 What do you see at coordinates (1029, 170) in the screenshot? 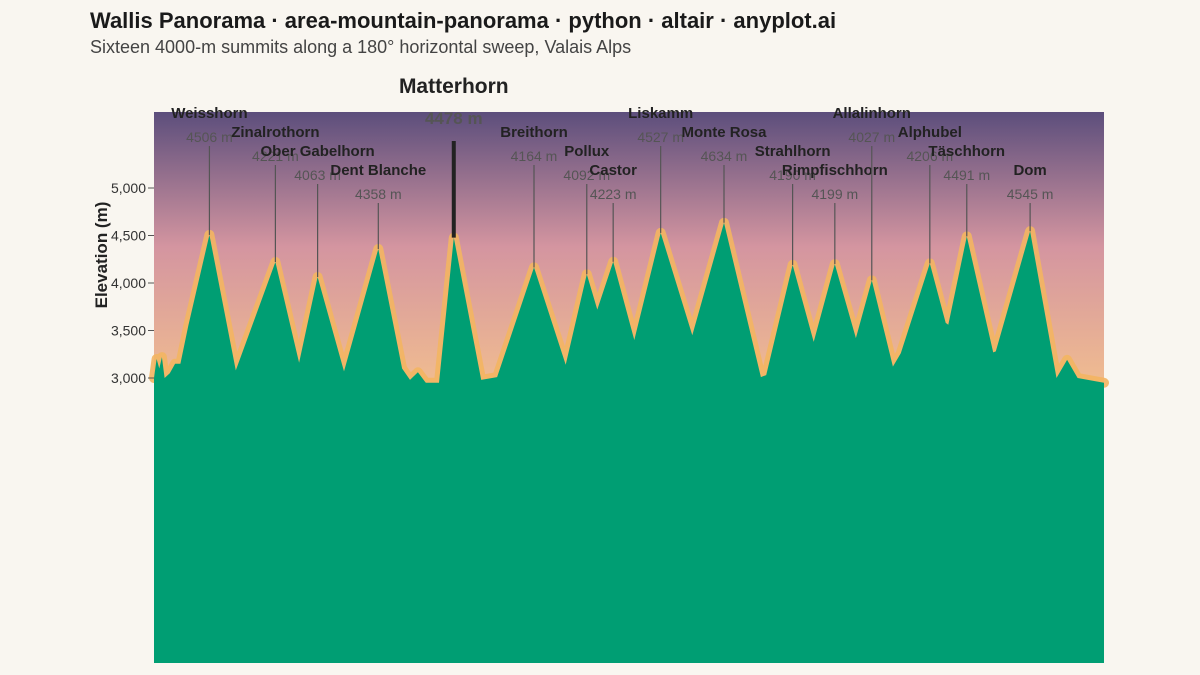
I see `peak-name-label: Dom` at bounding box center [1029, 170].